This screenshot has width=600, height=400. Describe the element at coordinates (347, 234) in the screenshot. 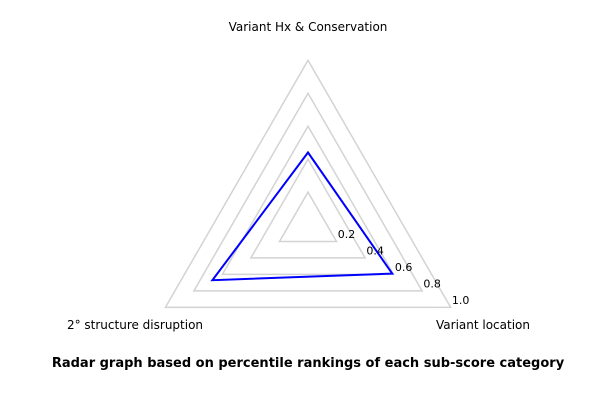

I see `tick-label: 0.2` at that location.